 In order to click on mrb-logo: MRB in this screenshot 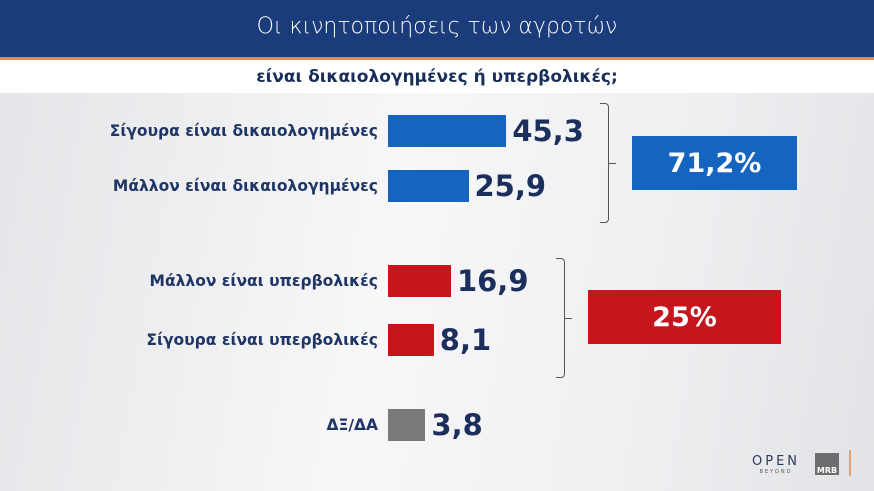, I will do `click(827, 464)`.